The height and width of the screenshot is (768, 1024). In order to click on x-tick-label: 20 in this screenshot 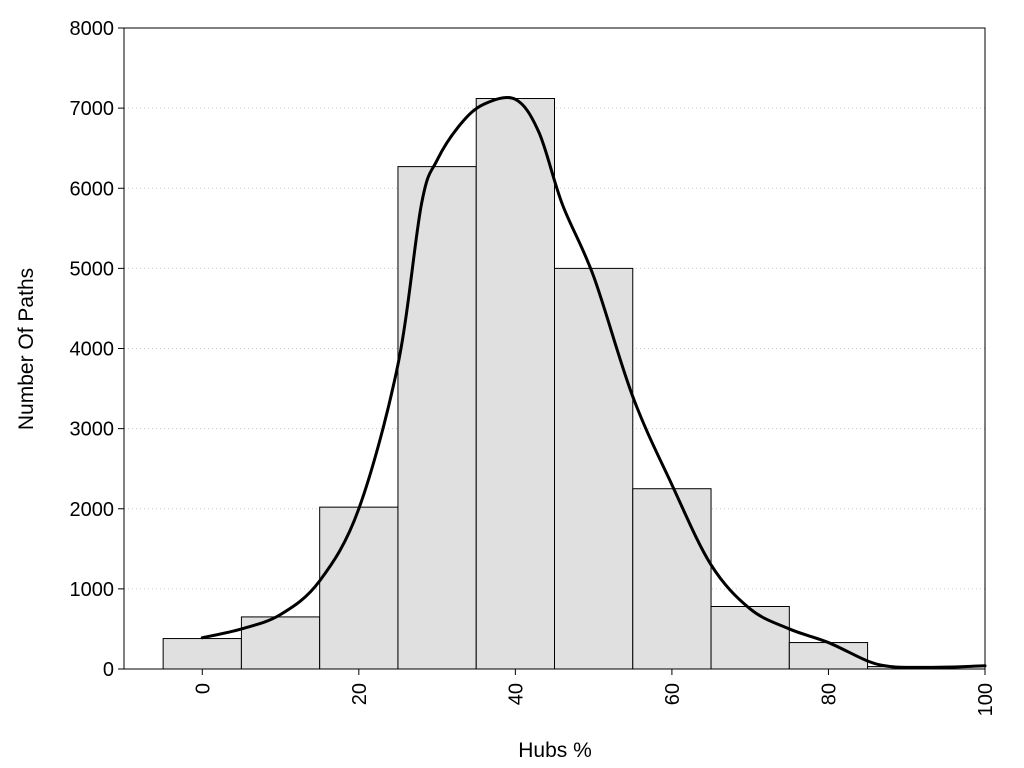, I will do `click(360, 694)`.